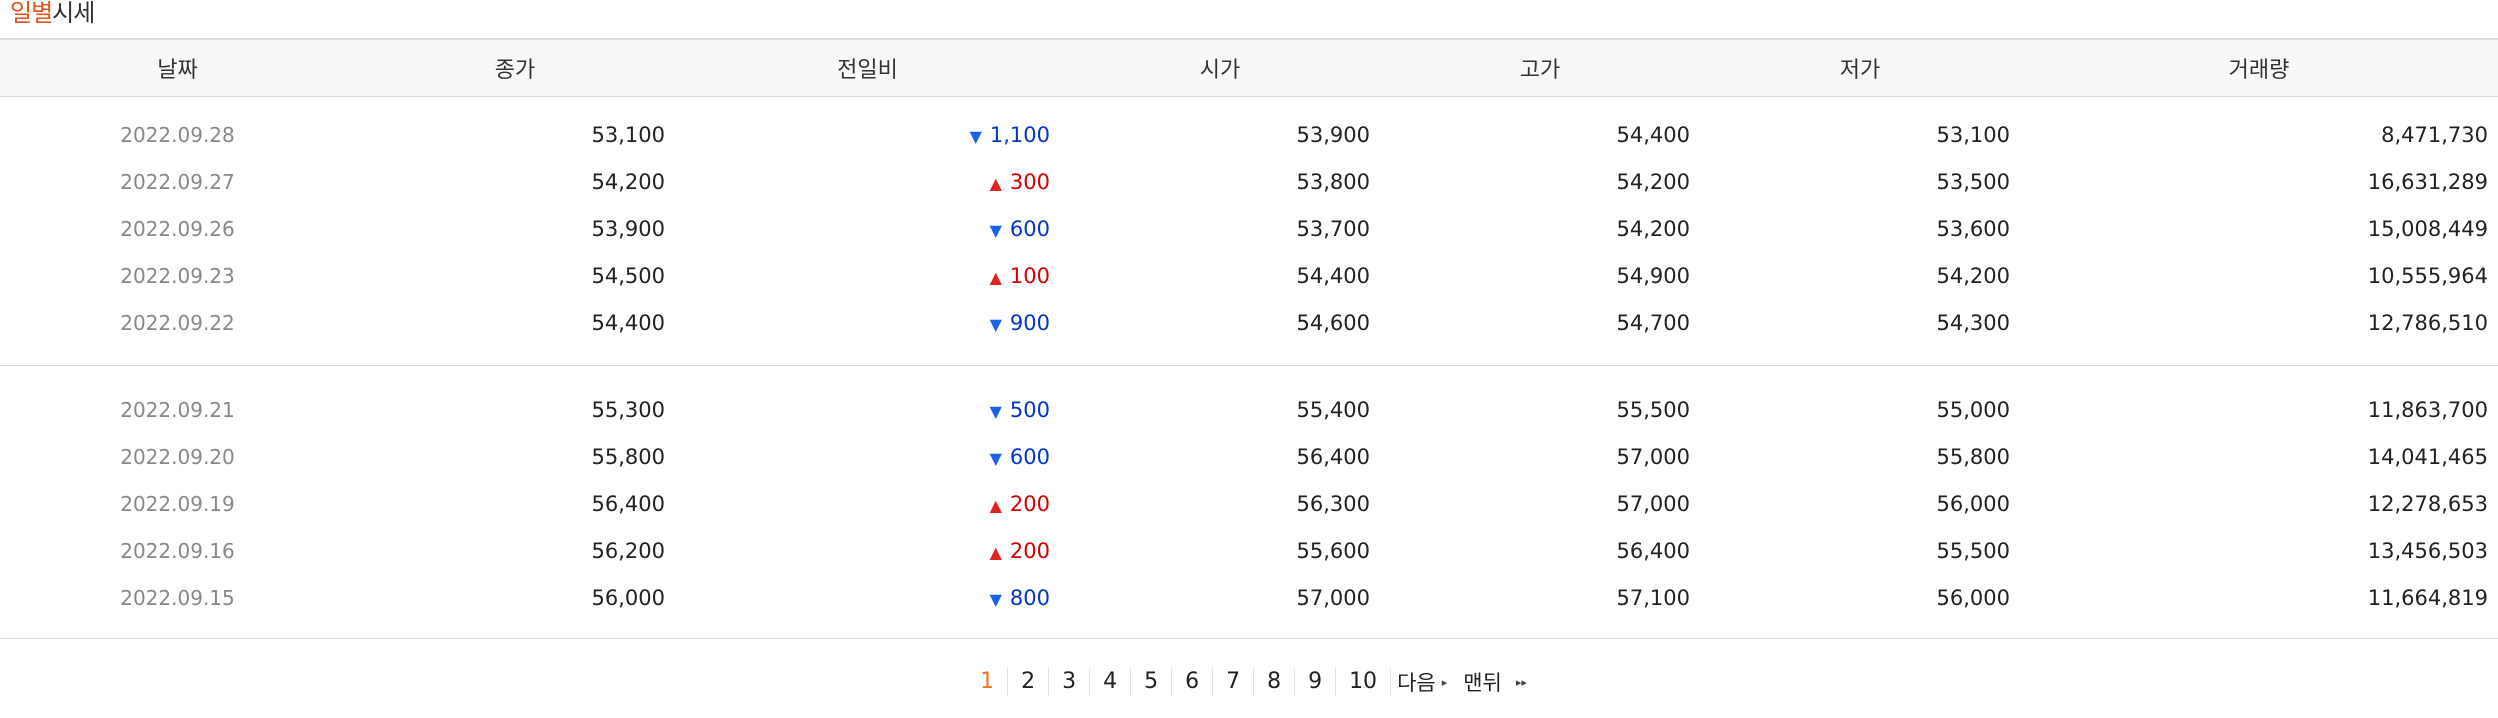 The image size is (2498, 718). I want to click on cell-close: 56,200, so click(628, 550).